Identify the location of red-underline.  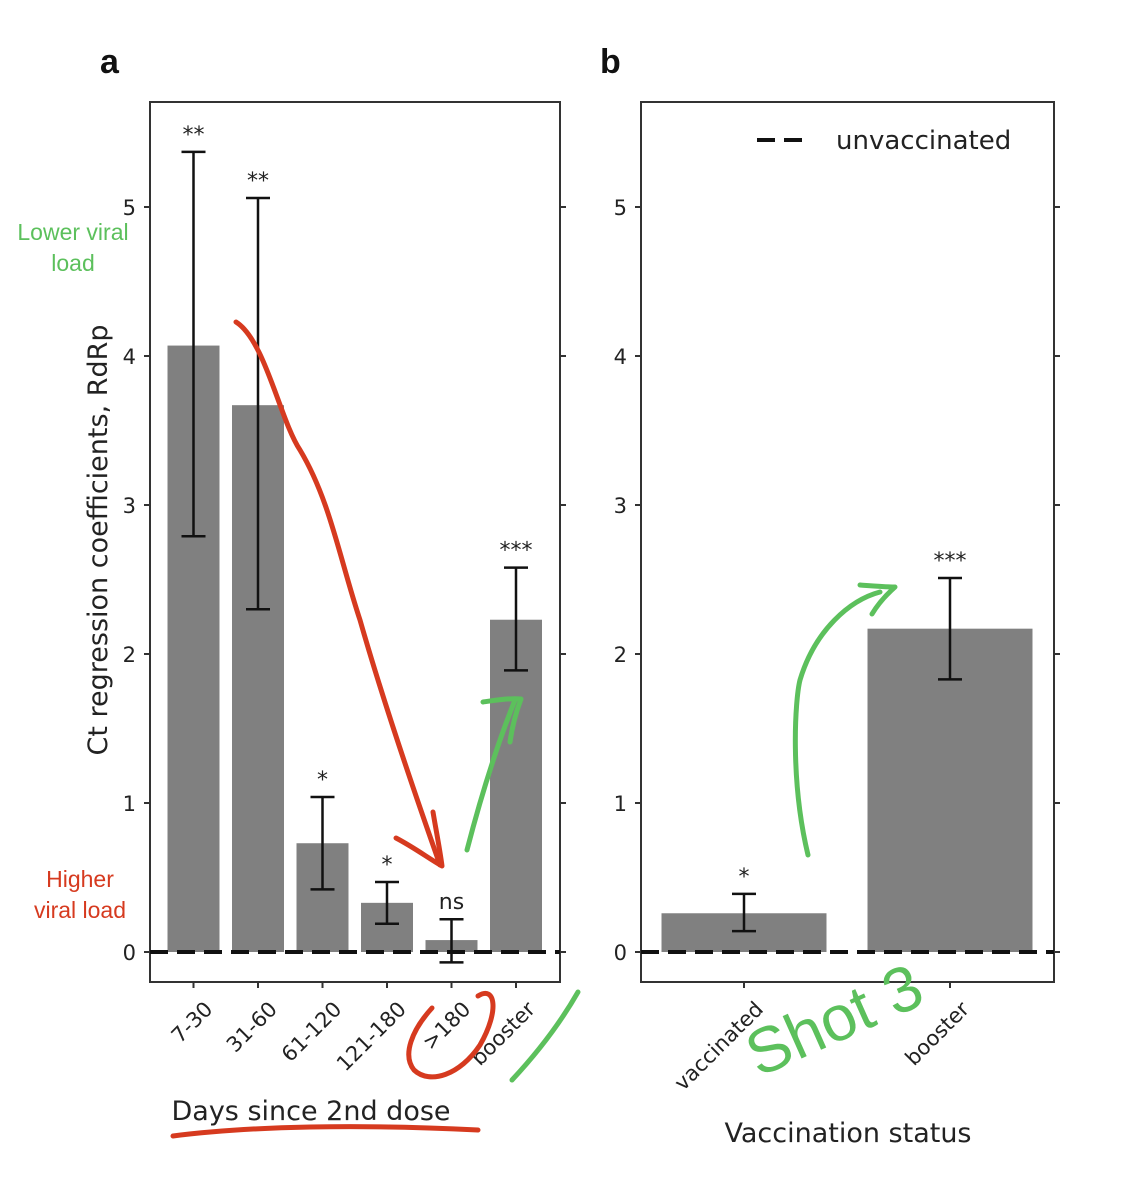
(325, 1131).